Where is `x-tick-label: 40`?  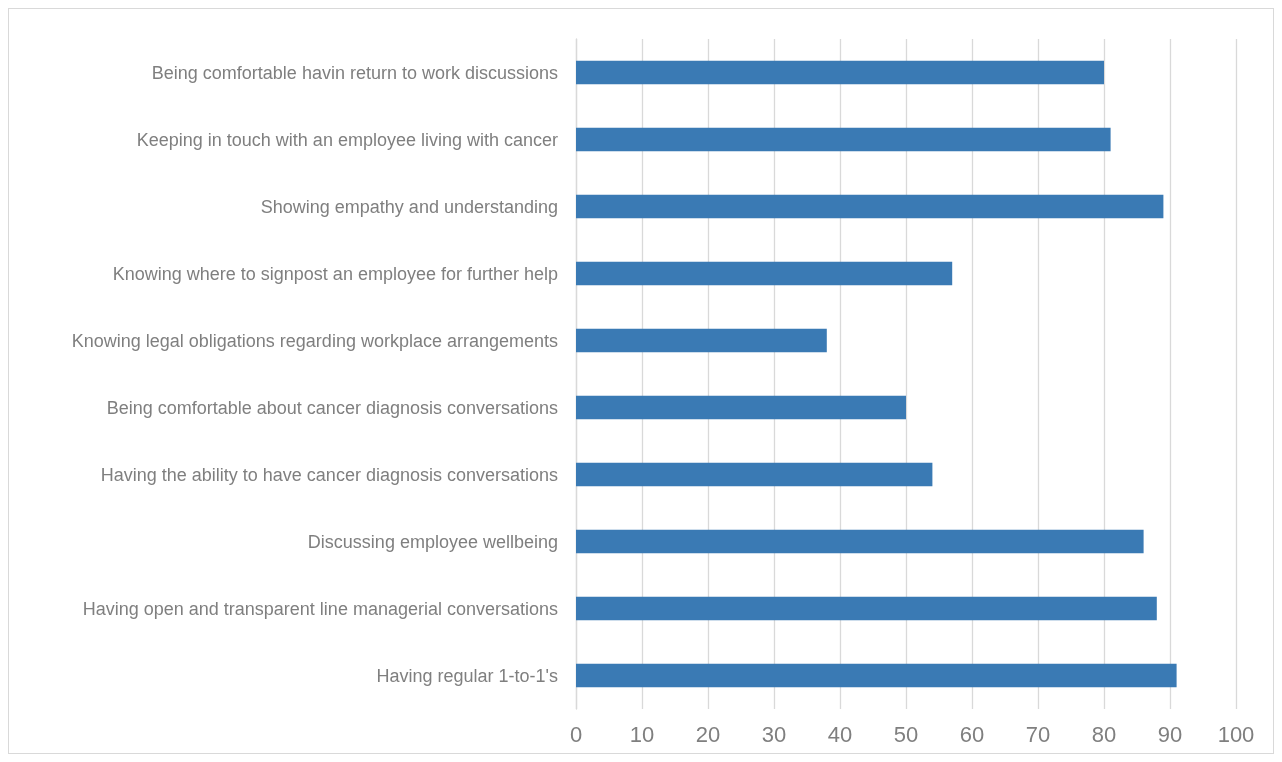
x-tick-label: 40 is located at coordinates (840, 734).